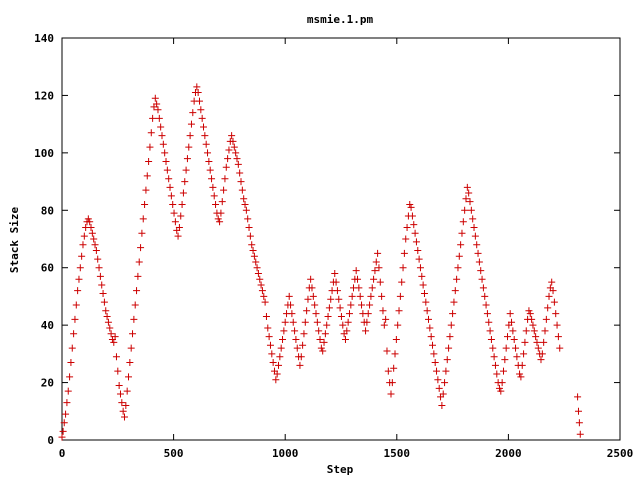  Describe the element at coordinates (47, 210) in the screenshot. I see `y-tick-label: 80` at that location.